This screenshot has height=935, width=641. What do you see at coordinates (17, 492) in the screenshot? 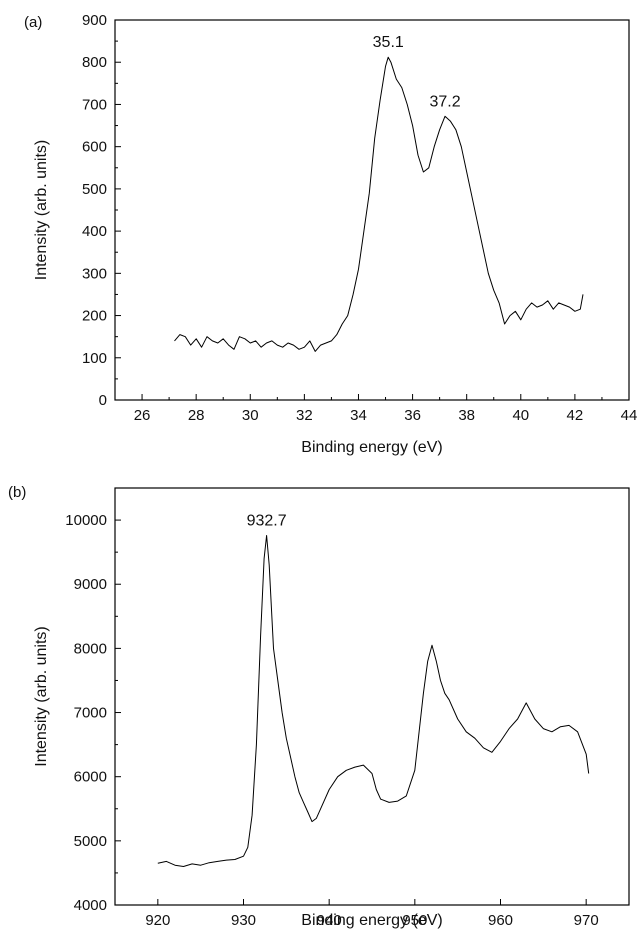
I see `panel-label: (b)` at bounding box center [17, 492].